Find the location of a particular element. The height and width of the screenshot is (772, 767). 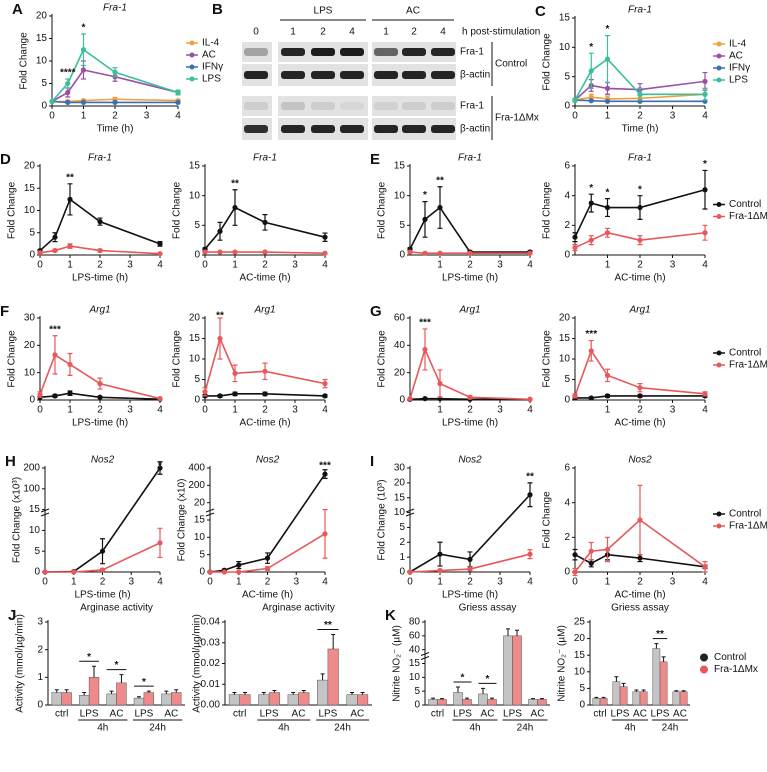

y-axis-label: Fold Change (10³) is located at coordinates (382, 519).